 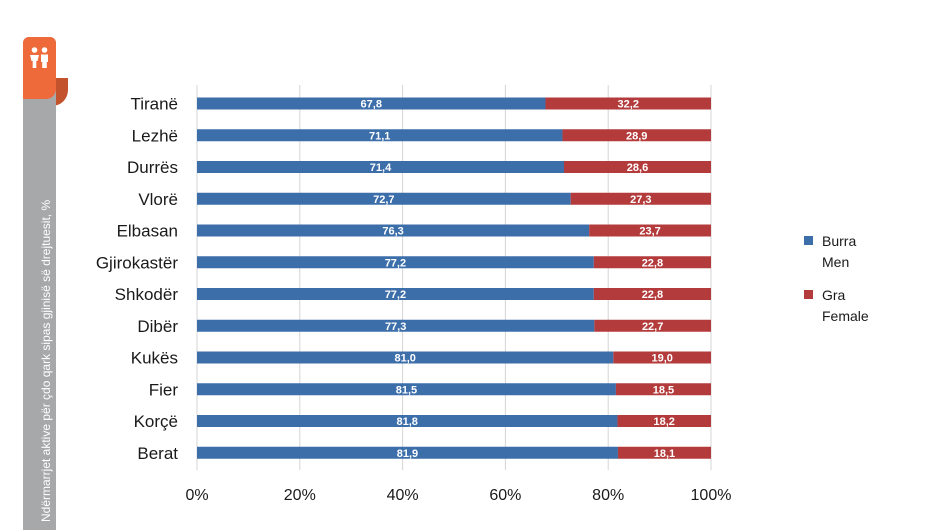 I want to click on x-tick-label: 0%, so click(x=196, y=495).